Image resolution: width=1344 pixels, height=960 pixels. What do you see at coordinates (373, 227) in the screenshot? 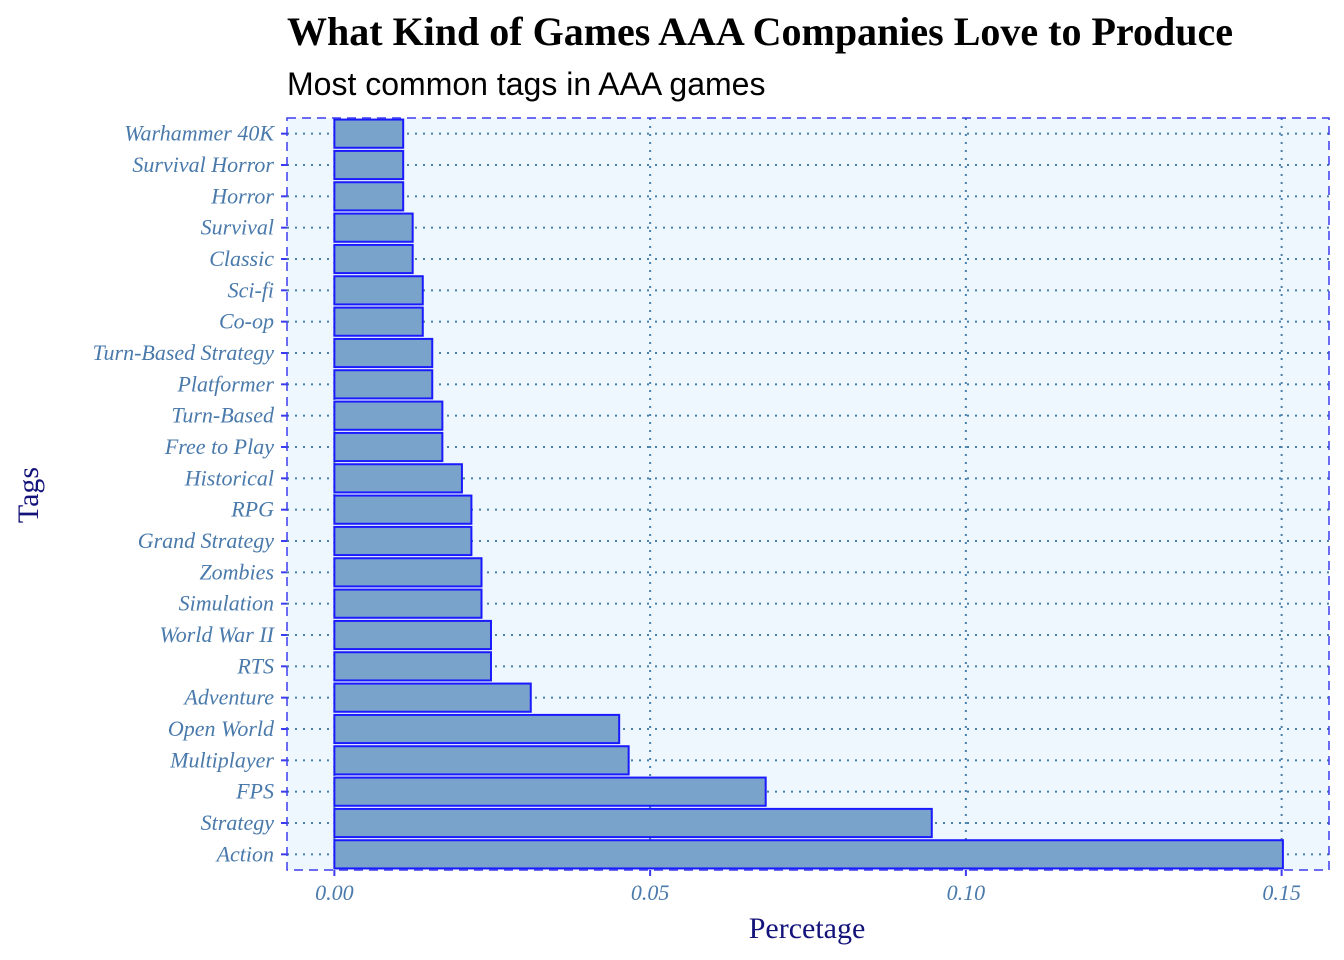
I see `bar-survival` at bounding box center [373, 227].